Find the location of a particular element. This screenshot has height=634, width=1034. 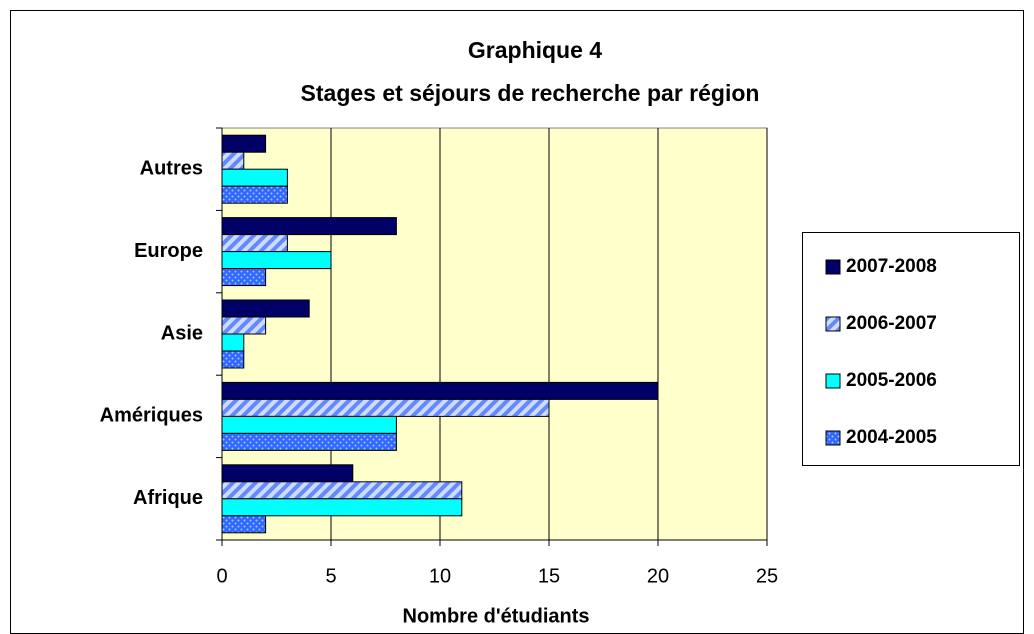

x-tick-label: 20 is located at coordinates (658, 576).